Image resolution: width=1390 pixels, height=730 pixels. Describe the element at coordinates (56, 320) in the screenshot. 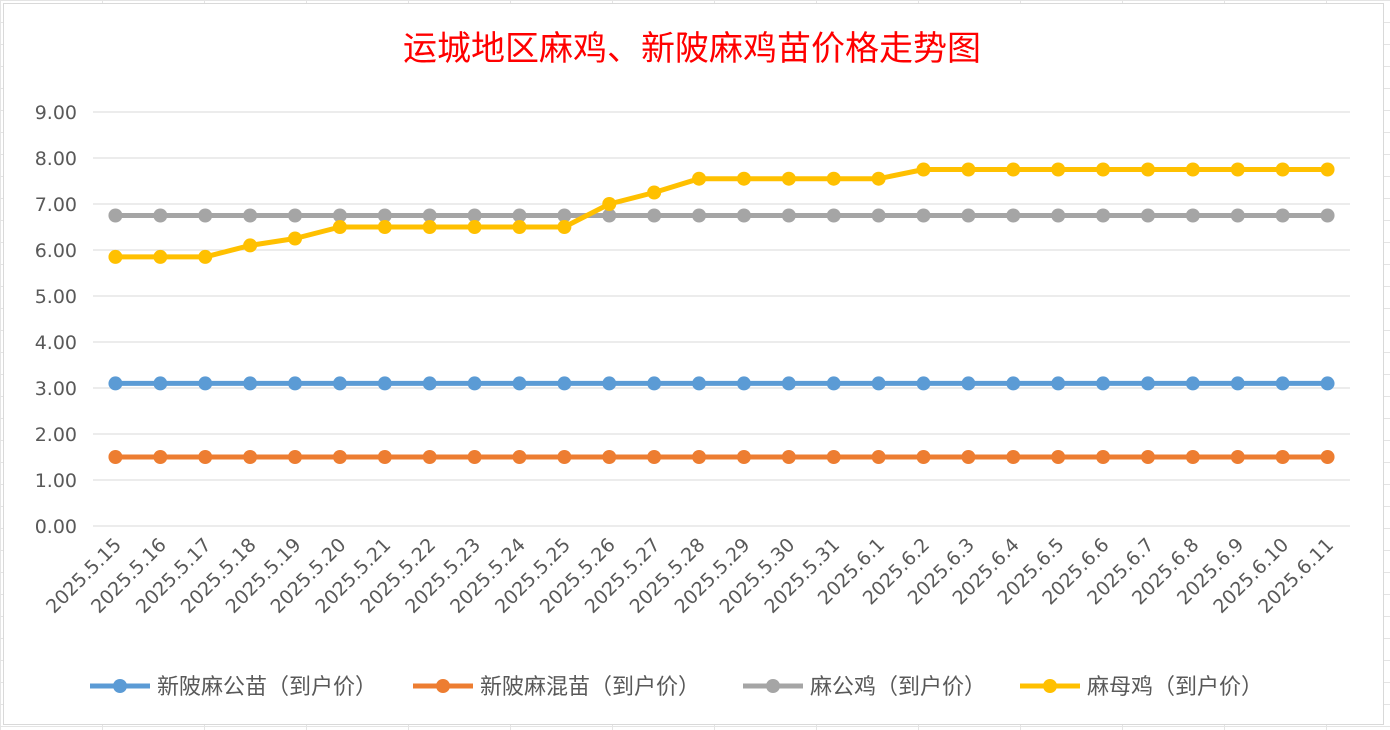

I see `y-axis-ticks: 0.00 1.00 2.00 3.00 4.00 5.00 6.00 7.00 8.00 9.00` at that location.